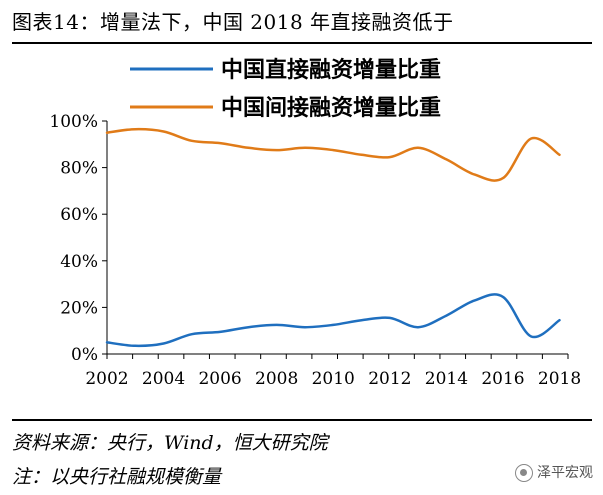  What do you see at coordinates (302, 43) in the screenshot?
I see `title-rule` at bounding box center [302, 43].